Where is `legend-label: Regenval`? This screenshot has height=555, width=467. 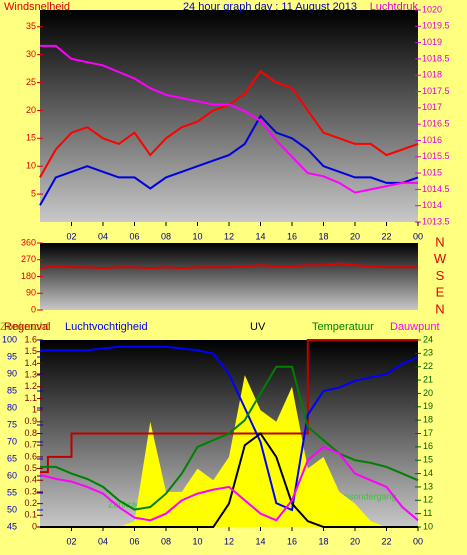 legend-label: Regenval is located at coordinates (27, 327).